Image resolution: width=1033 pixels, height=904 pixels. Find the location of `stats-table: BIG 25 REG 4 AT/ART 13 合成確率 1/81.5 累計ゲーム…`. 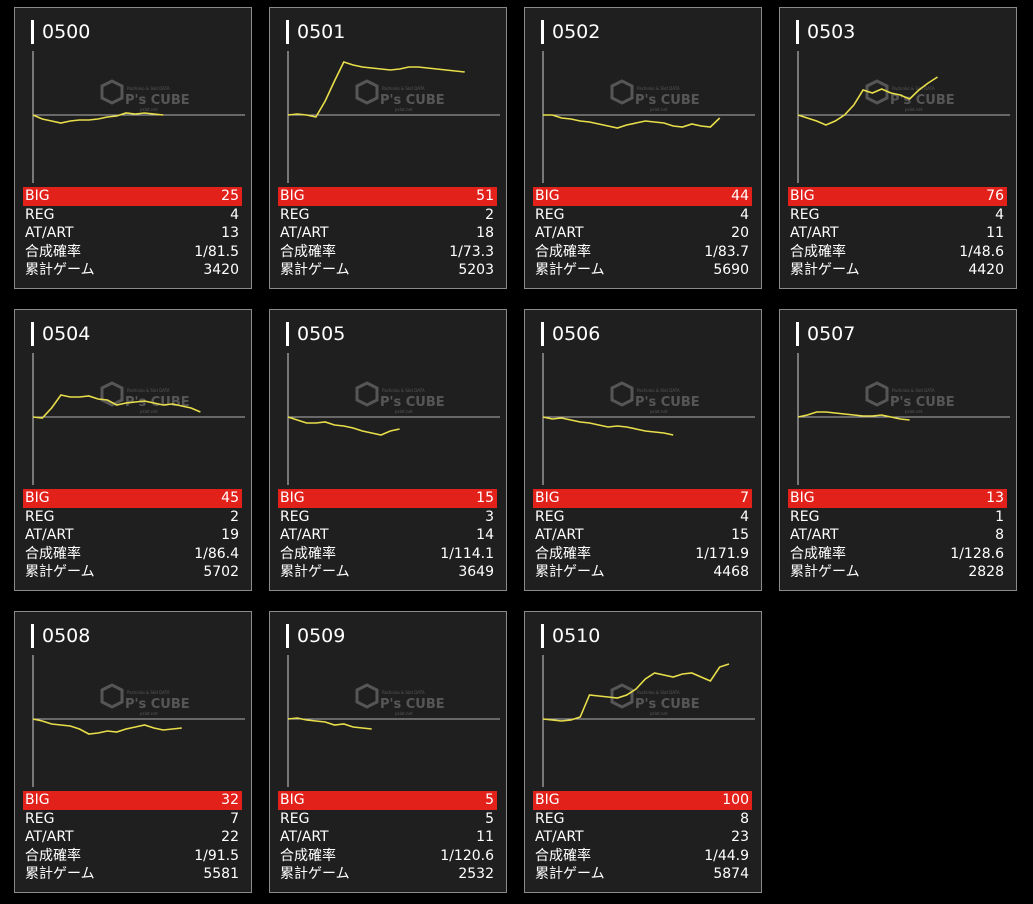

stats-table: BIG 25 REG 4 AT/ART 13 合成確率 1/81.5 累計ゲーム… is located at coordinates (132, 233).